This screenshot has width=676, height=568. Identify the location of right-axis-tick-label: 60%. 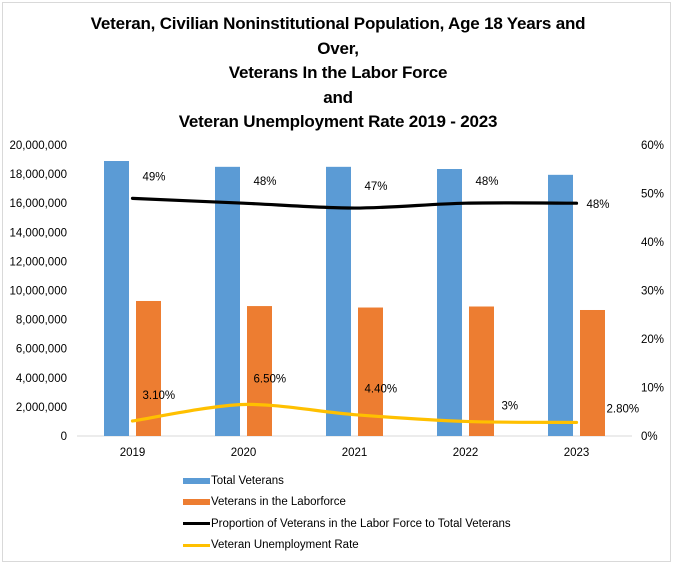
(652, 146).